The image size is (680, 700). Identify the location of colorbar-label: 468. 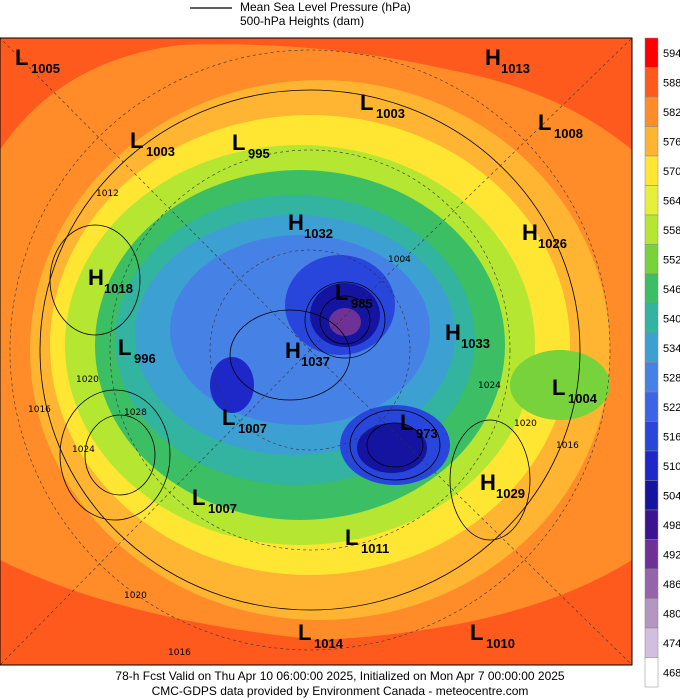
(671, 673).